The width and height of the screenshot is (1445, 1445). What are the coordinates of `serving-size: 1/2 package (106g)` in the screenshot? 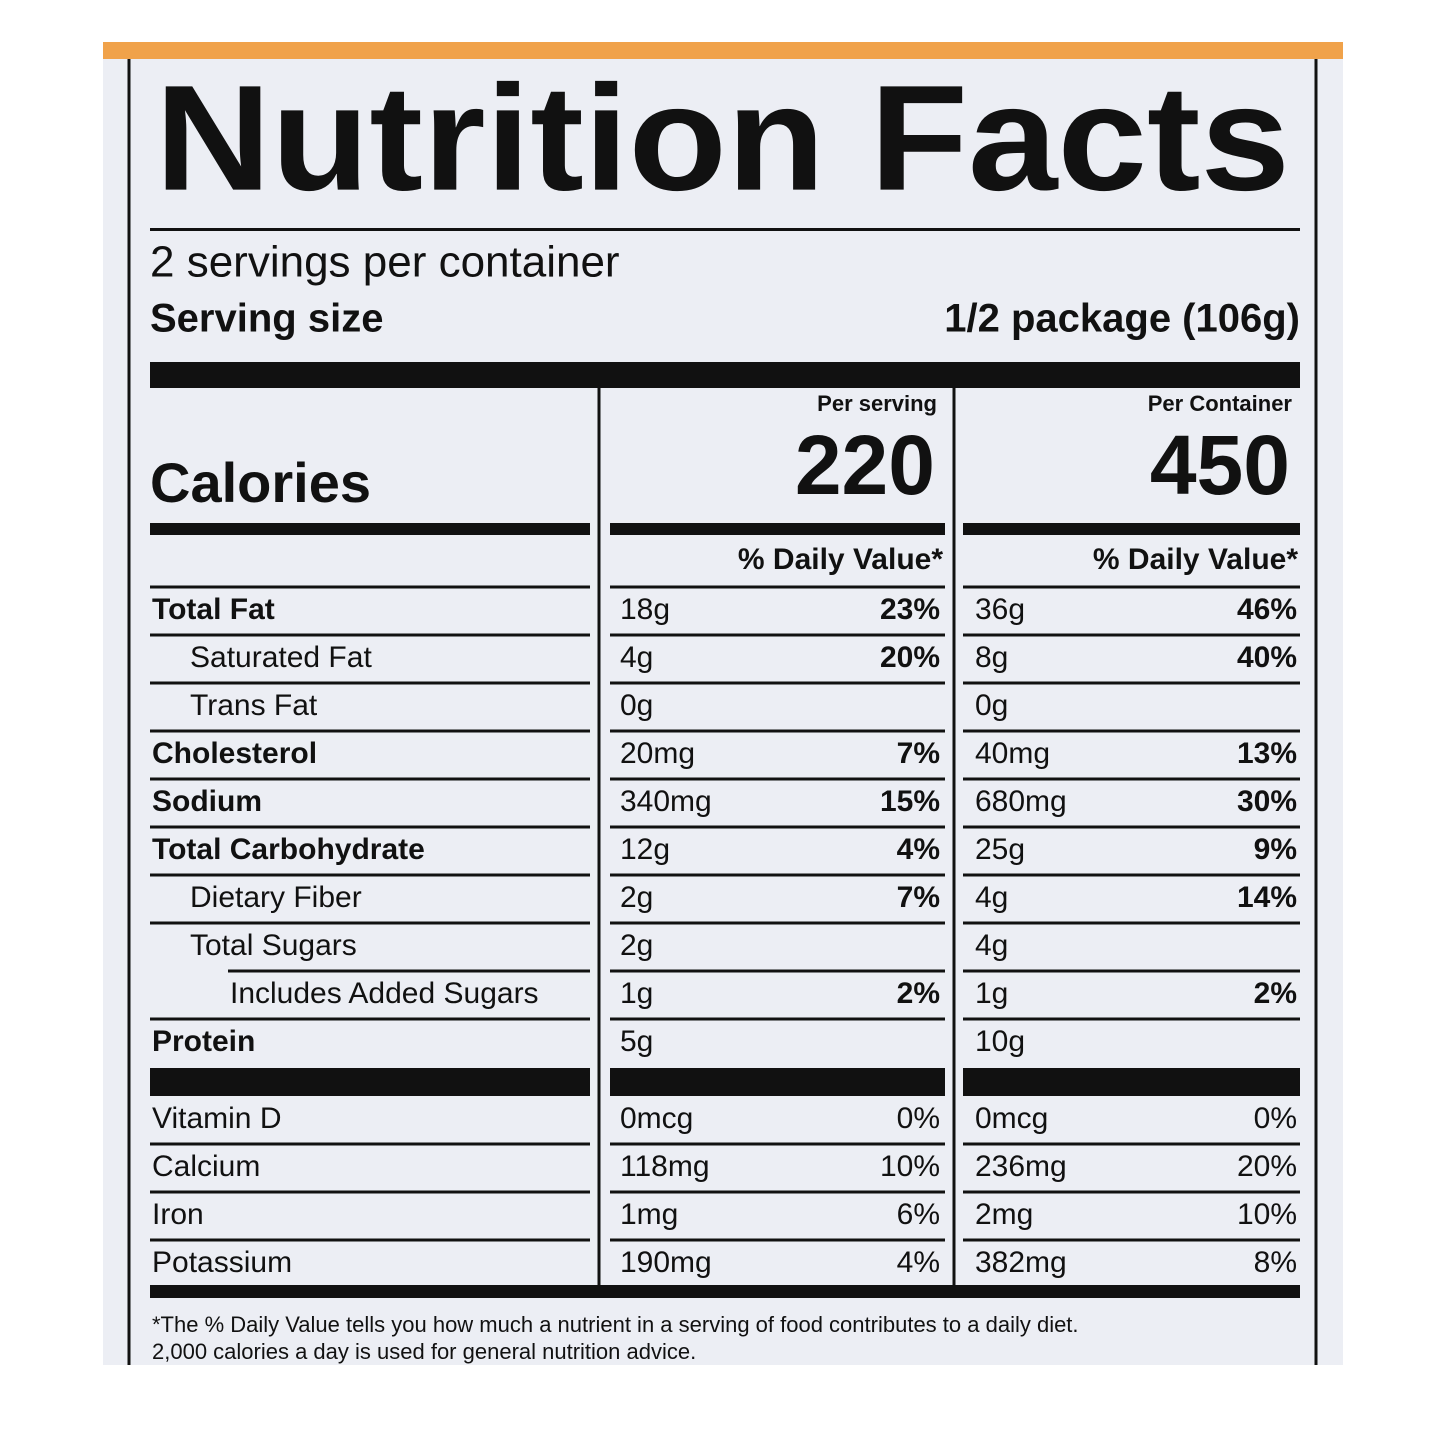 It's located at (1122, 319).